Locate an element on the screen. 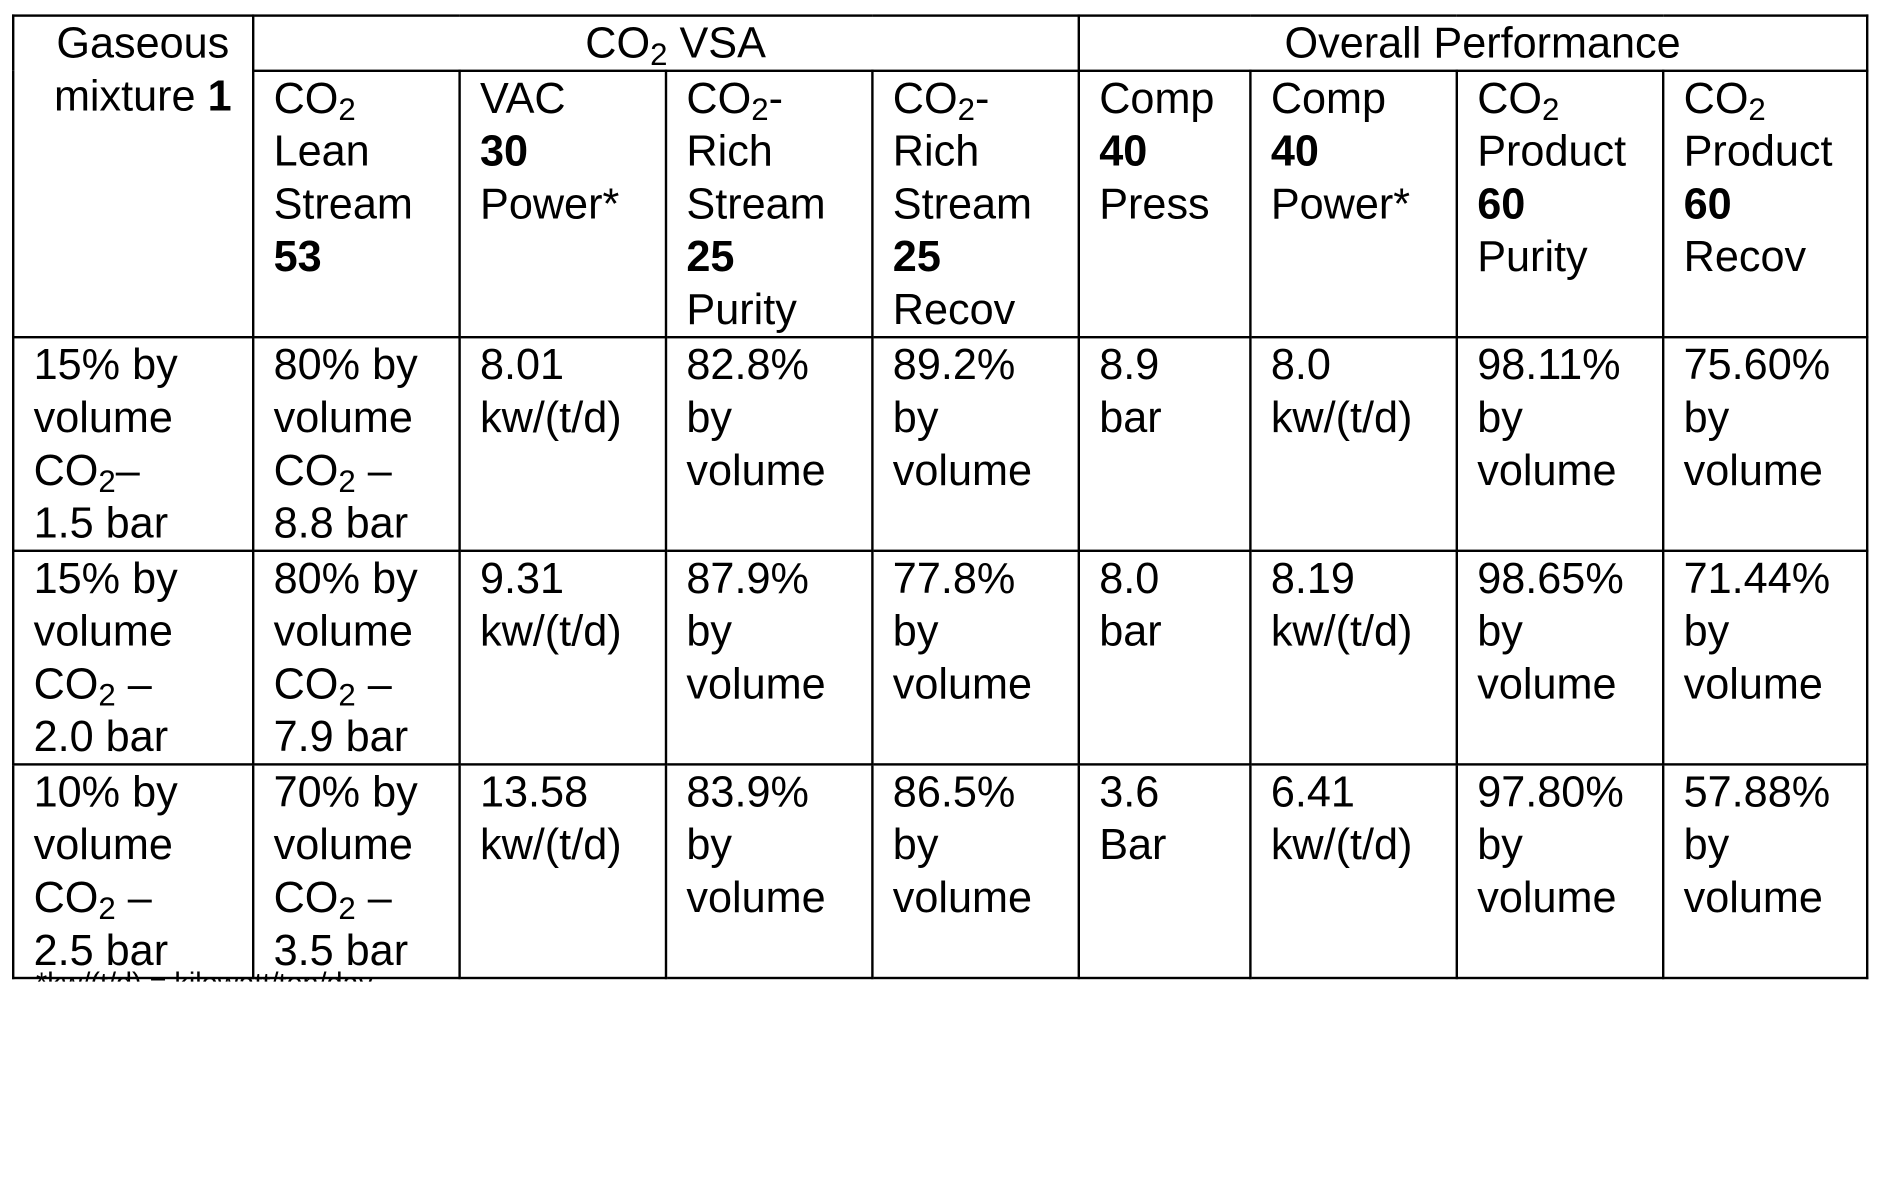  col-header-co2-rich-purity: CO2- Rich Stream 25 Purity is located at coordinates (769, 204).